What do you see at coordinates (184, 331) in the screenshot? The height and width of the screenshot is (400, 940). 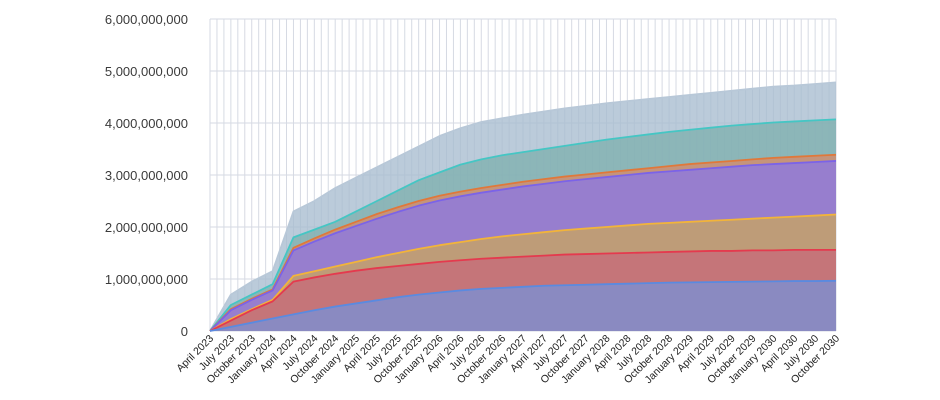 I see `y-tick-label: 0` at bounding box center [184, 331].